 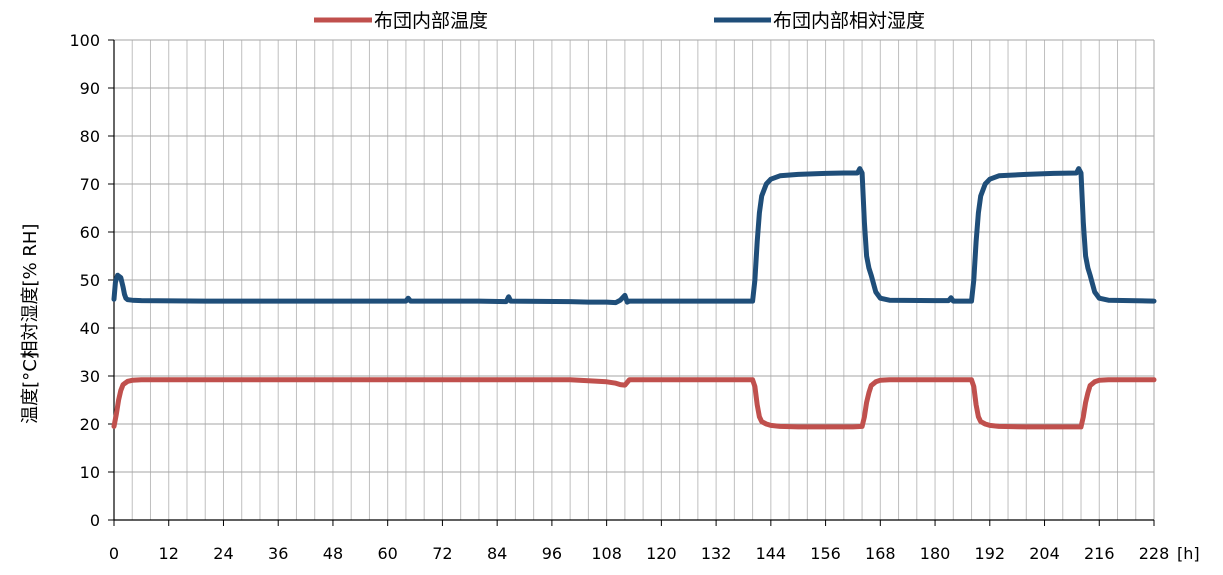 I want to click on x-tick-label: 36, so click(x=278, y=553).